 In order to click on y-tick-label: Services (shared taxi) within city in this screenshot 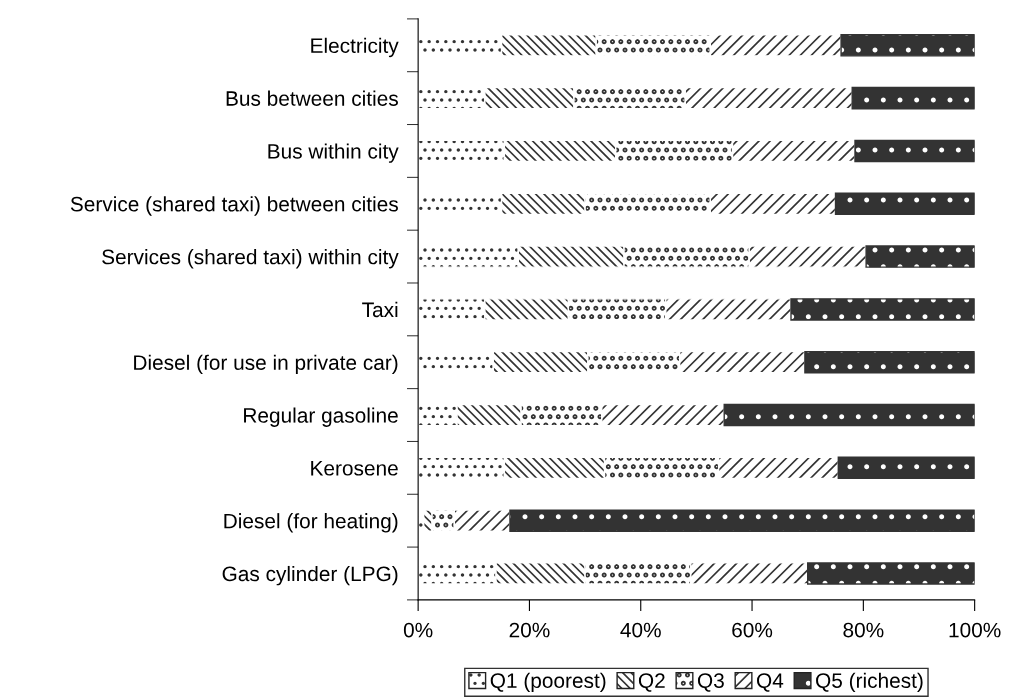, I will do `click(250, 259)`.